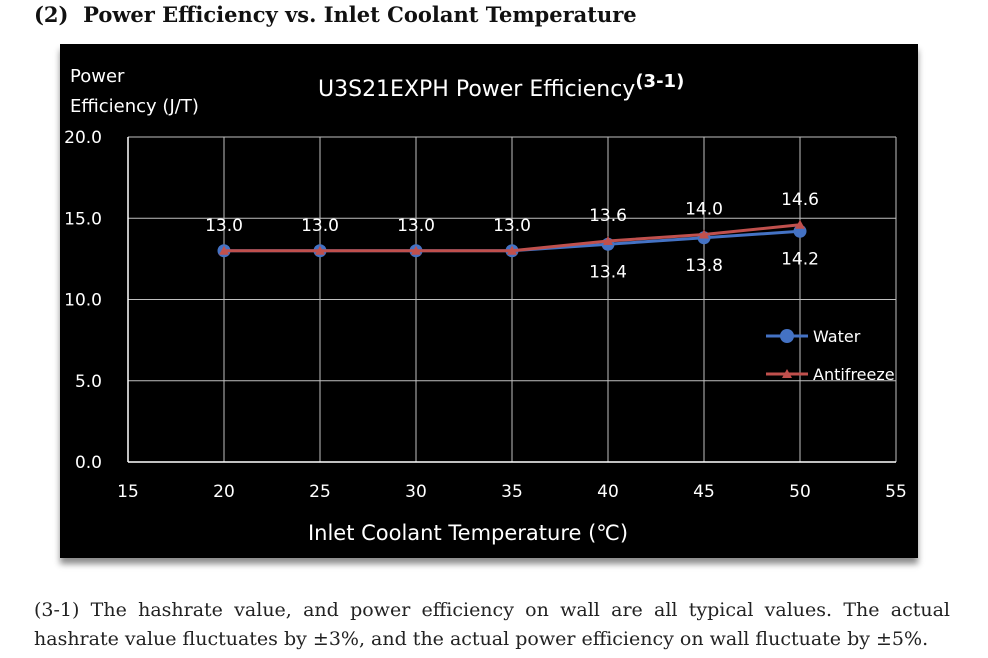 The height and width of the screenshot is (658, 988). What do you see at coordinates (468, 533) in the screenshot?
I see `x-axis-label: Inlet Coolant Temperature (℃)` at bounding box center [468, 533].